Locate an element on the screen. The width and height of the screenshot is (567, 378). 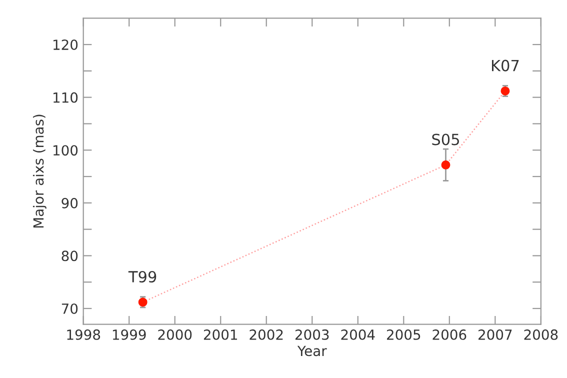
y-tick-label: 70 is located at coordinates (70, 308).